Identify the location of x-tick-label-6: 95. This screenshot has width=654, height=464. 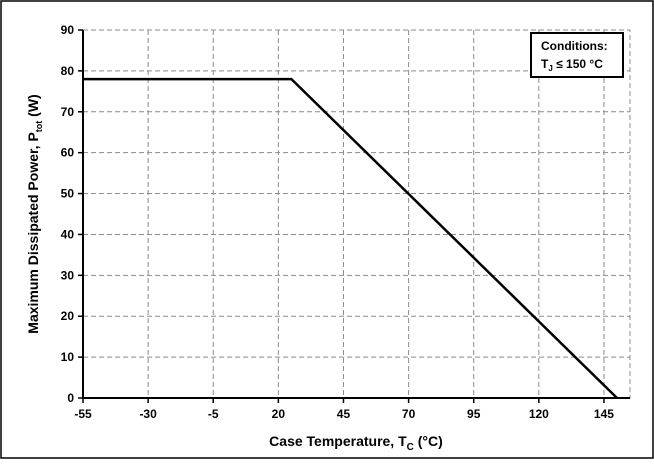
(474, 414).